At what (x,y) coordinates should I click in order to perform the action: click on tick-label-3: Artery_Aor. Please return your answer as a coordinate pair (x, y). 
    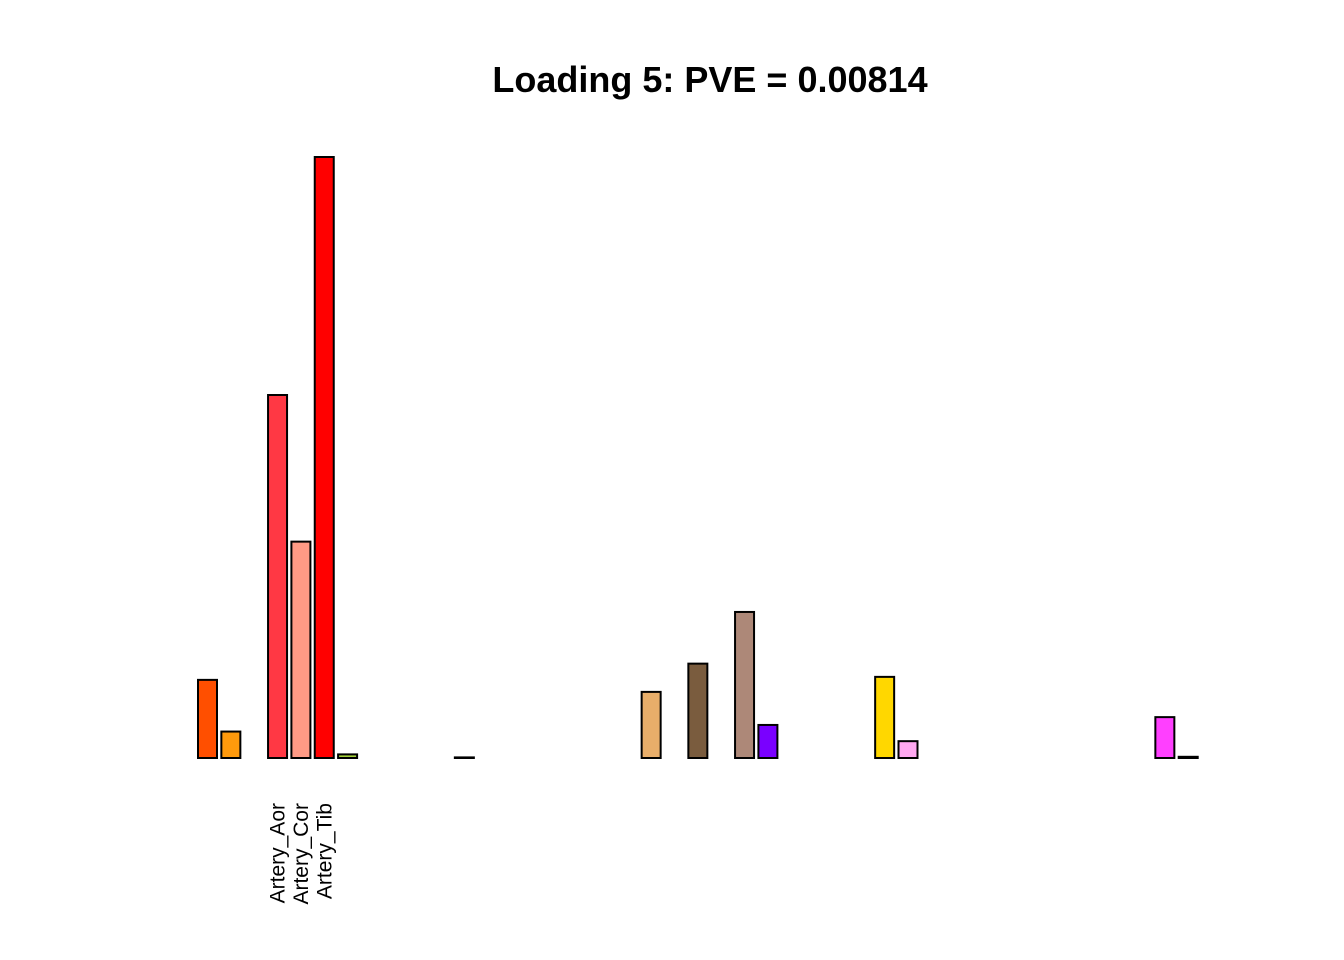
    Looking at the image, I should click on (278, 853).